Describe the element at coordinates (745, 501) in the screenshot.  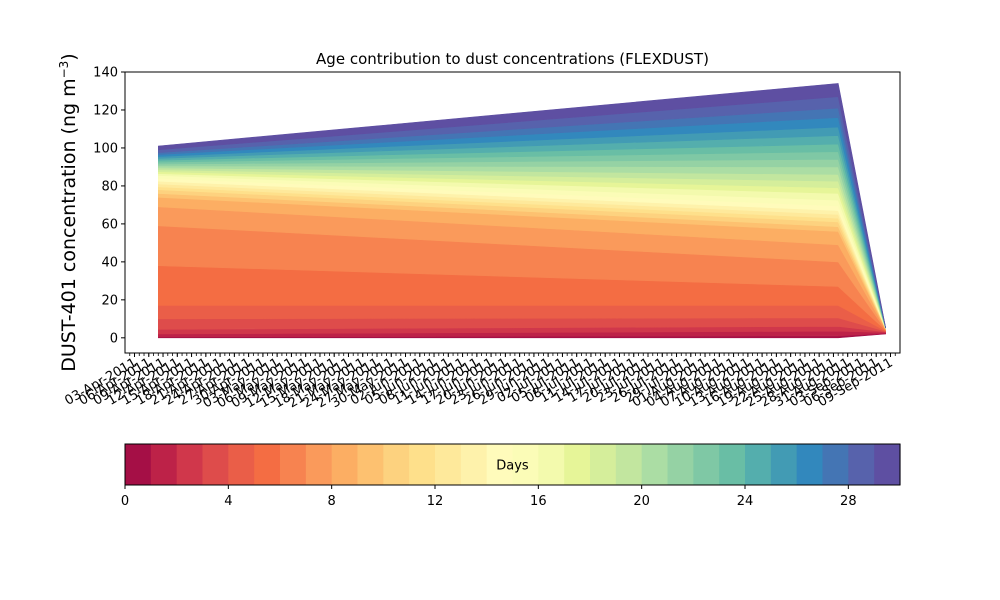
I see `colorbar-tick-label: 24` at that location.